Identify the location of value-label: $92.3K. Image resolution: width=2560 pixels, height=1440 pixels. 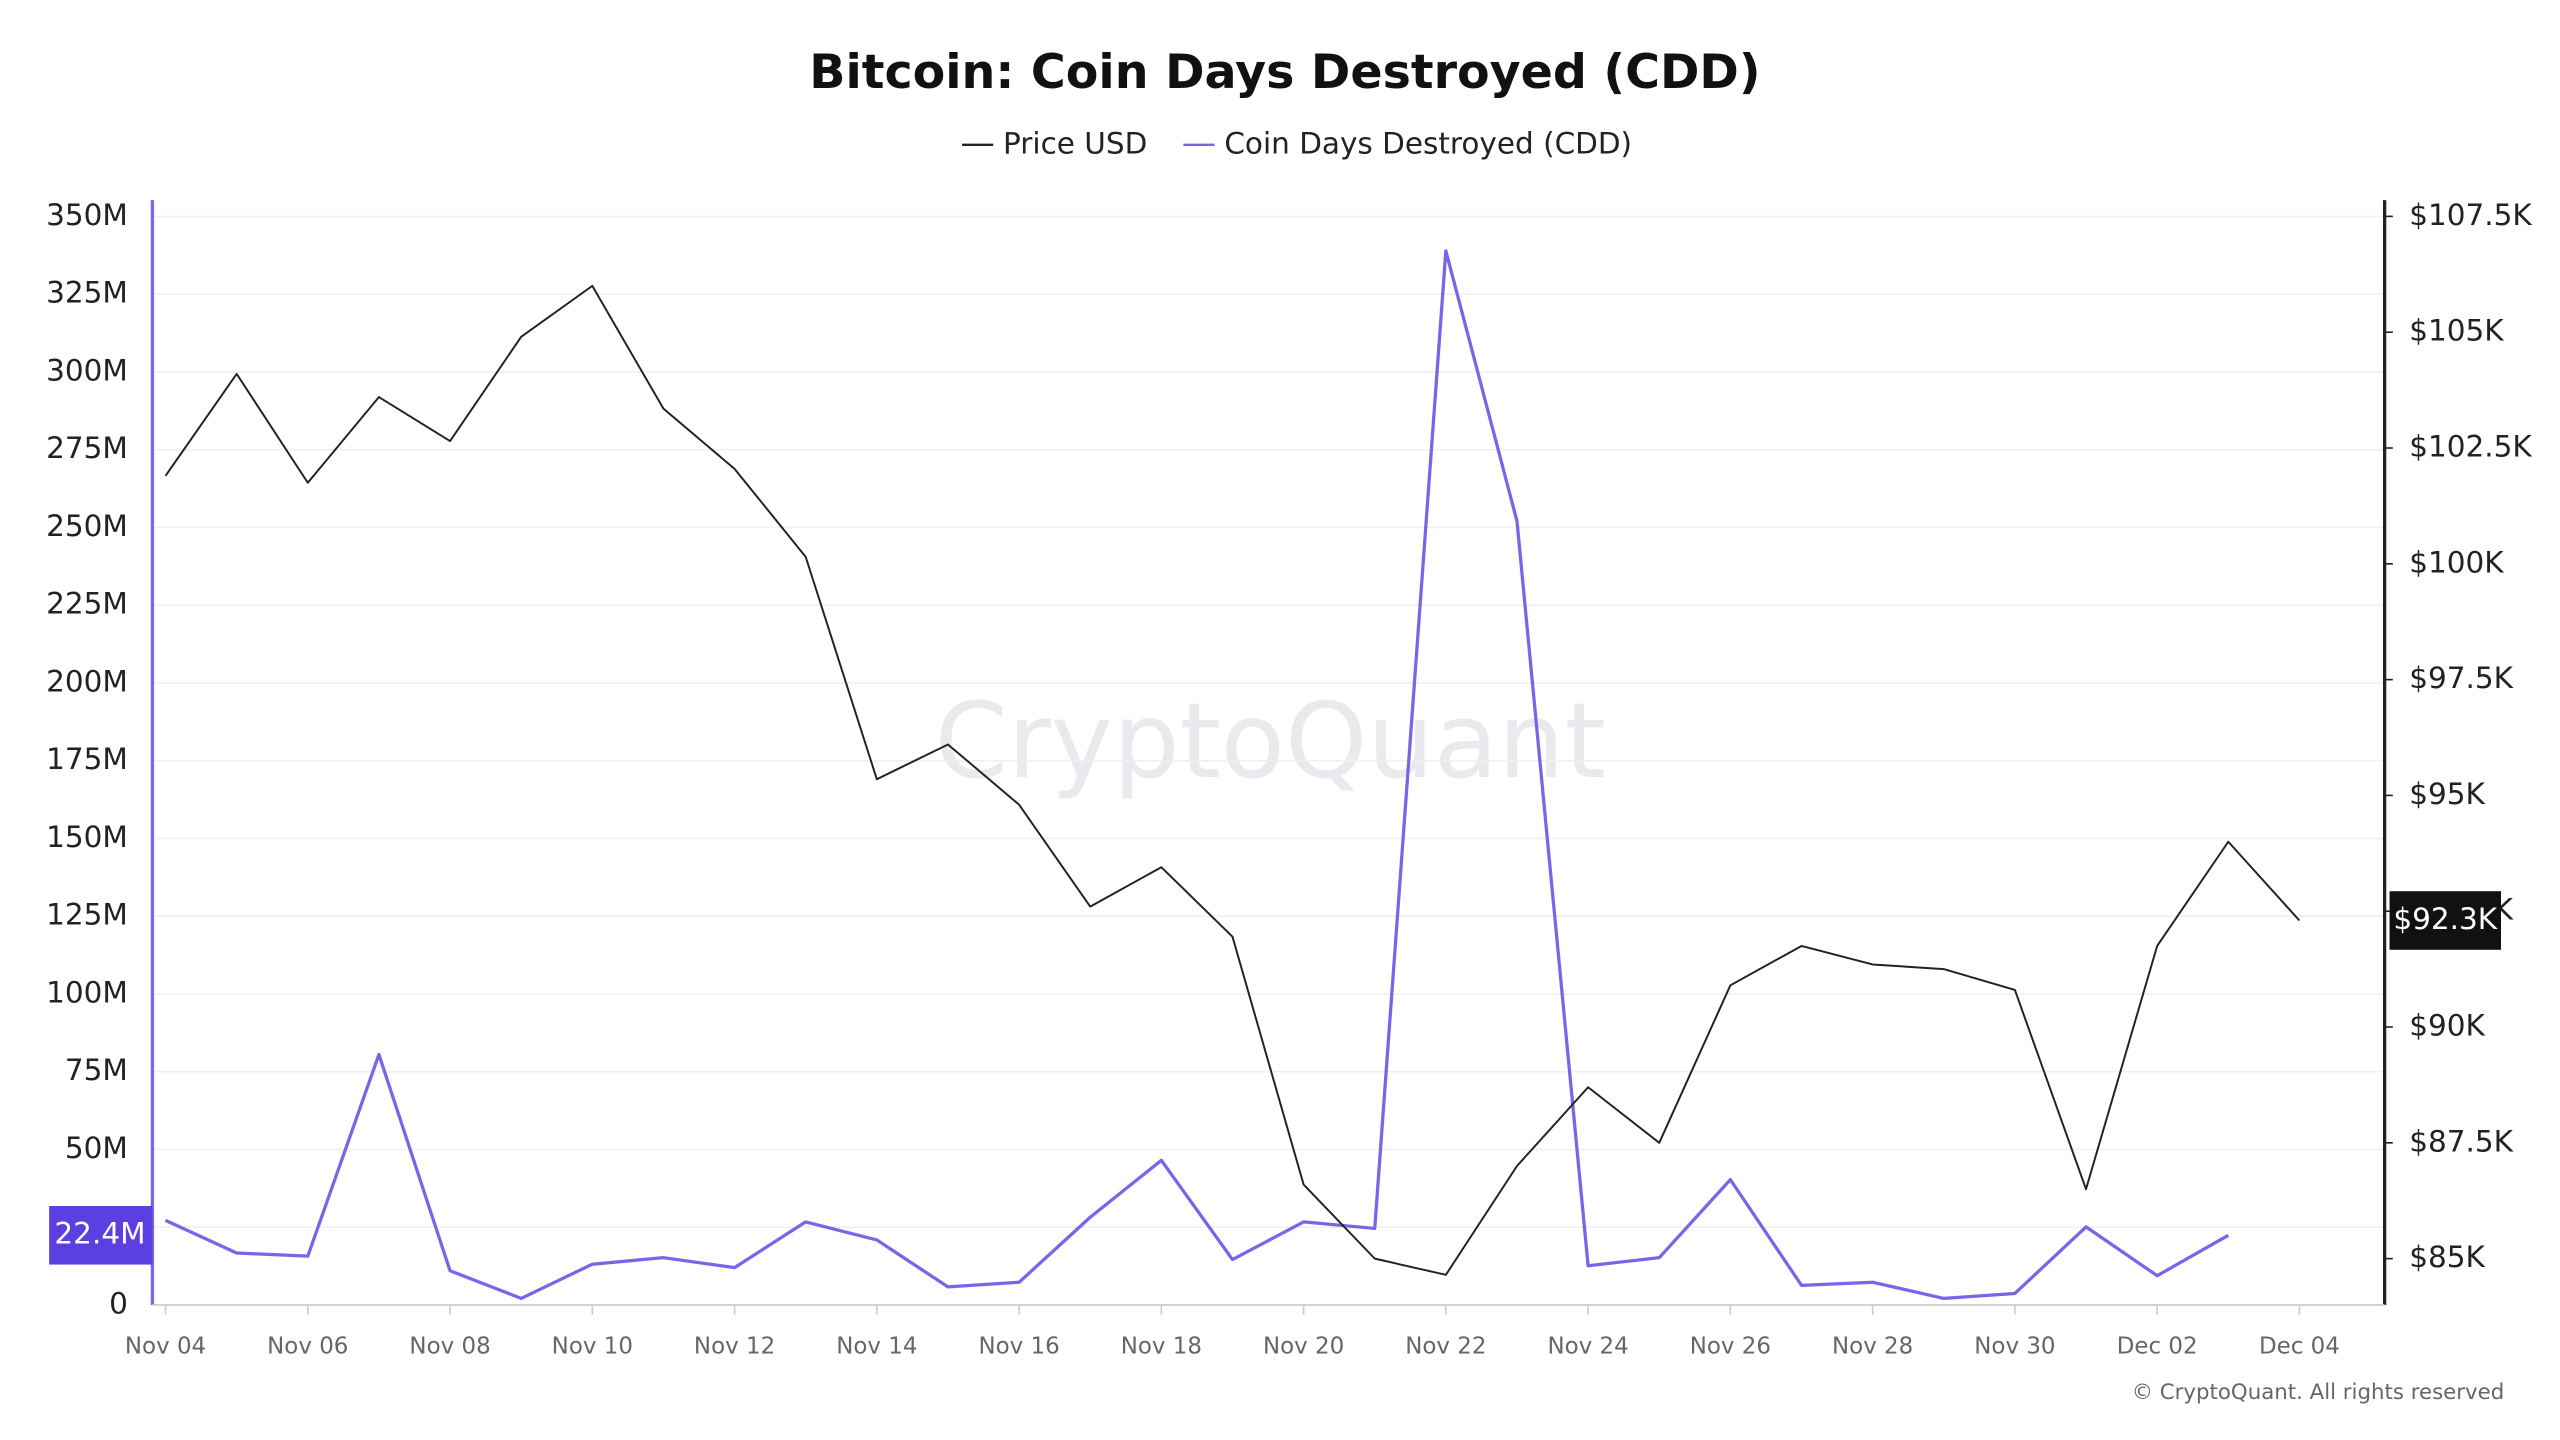
(2445, 919).